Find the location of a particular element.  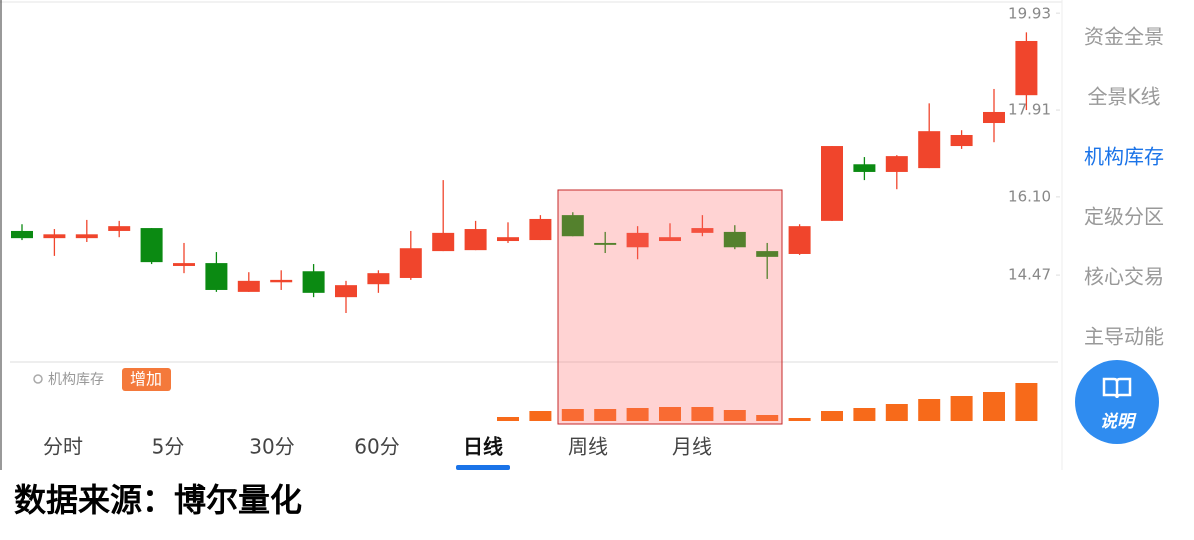

help-circle is located at coordinates (1117, 402).